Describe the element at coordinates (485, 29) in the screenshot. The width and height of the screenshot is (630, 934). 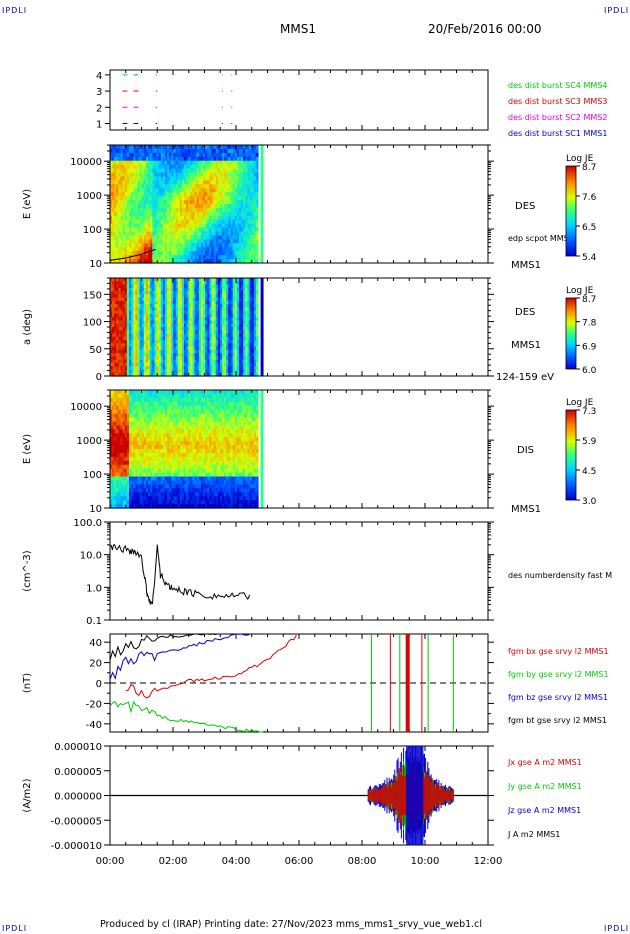
I see `date-title: 20/Feb/2016 00:00` at that location.